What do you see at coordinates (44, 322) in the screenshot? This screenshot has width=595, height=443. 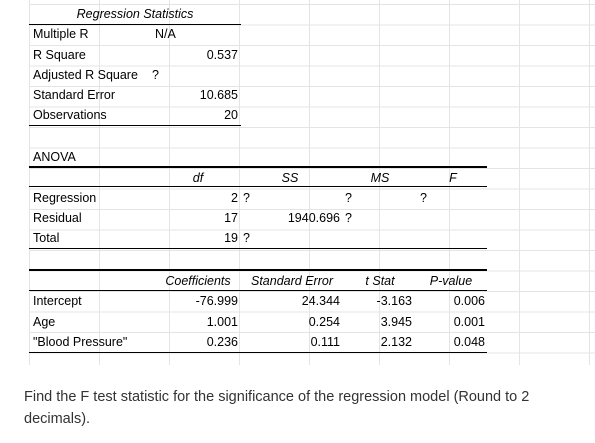 I see `coef-age-label: Age` at bounding box center [44, 322].